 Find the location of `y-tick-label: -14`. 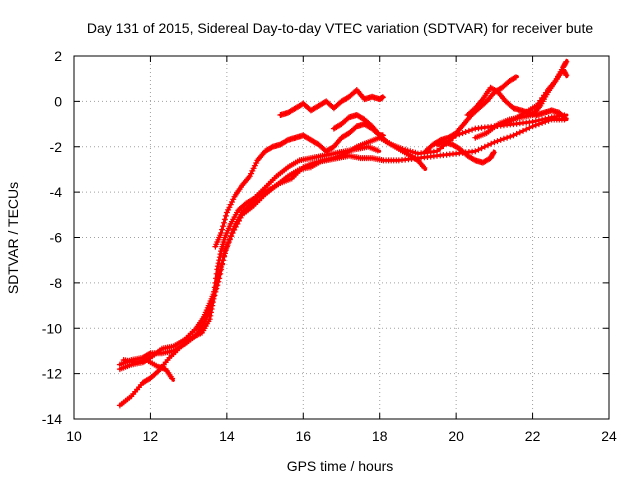

y-tick-label: -14 is located at coordinates (52, 419).